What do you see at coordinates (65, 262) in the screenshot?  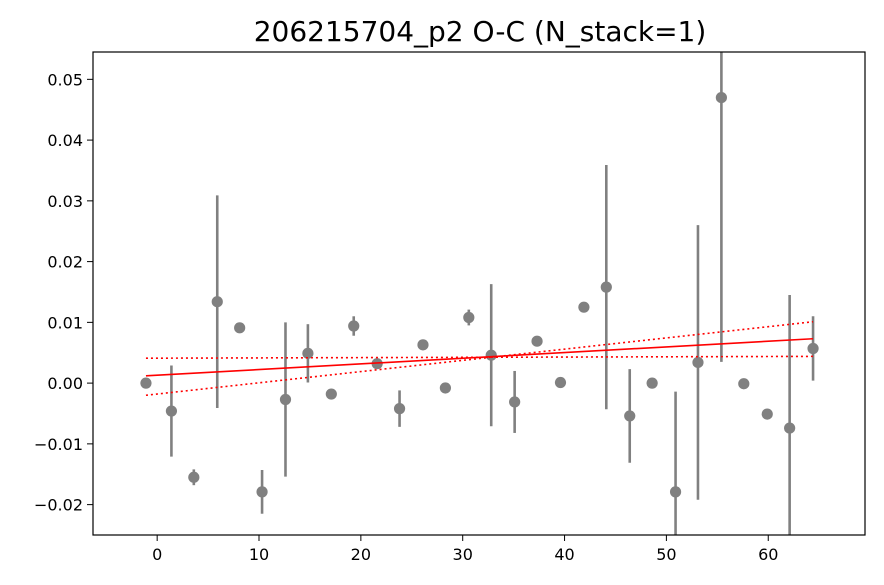 I see `y-tick-label: 0.02` at bounding box center [65, 262].